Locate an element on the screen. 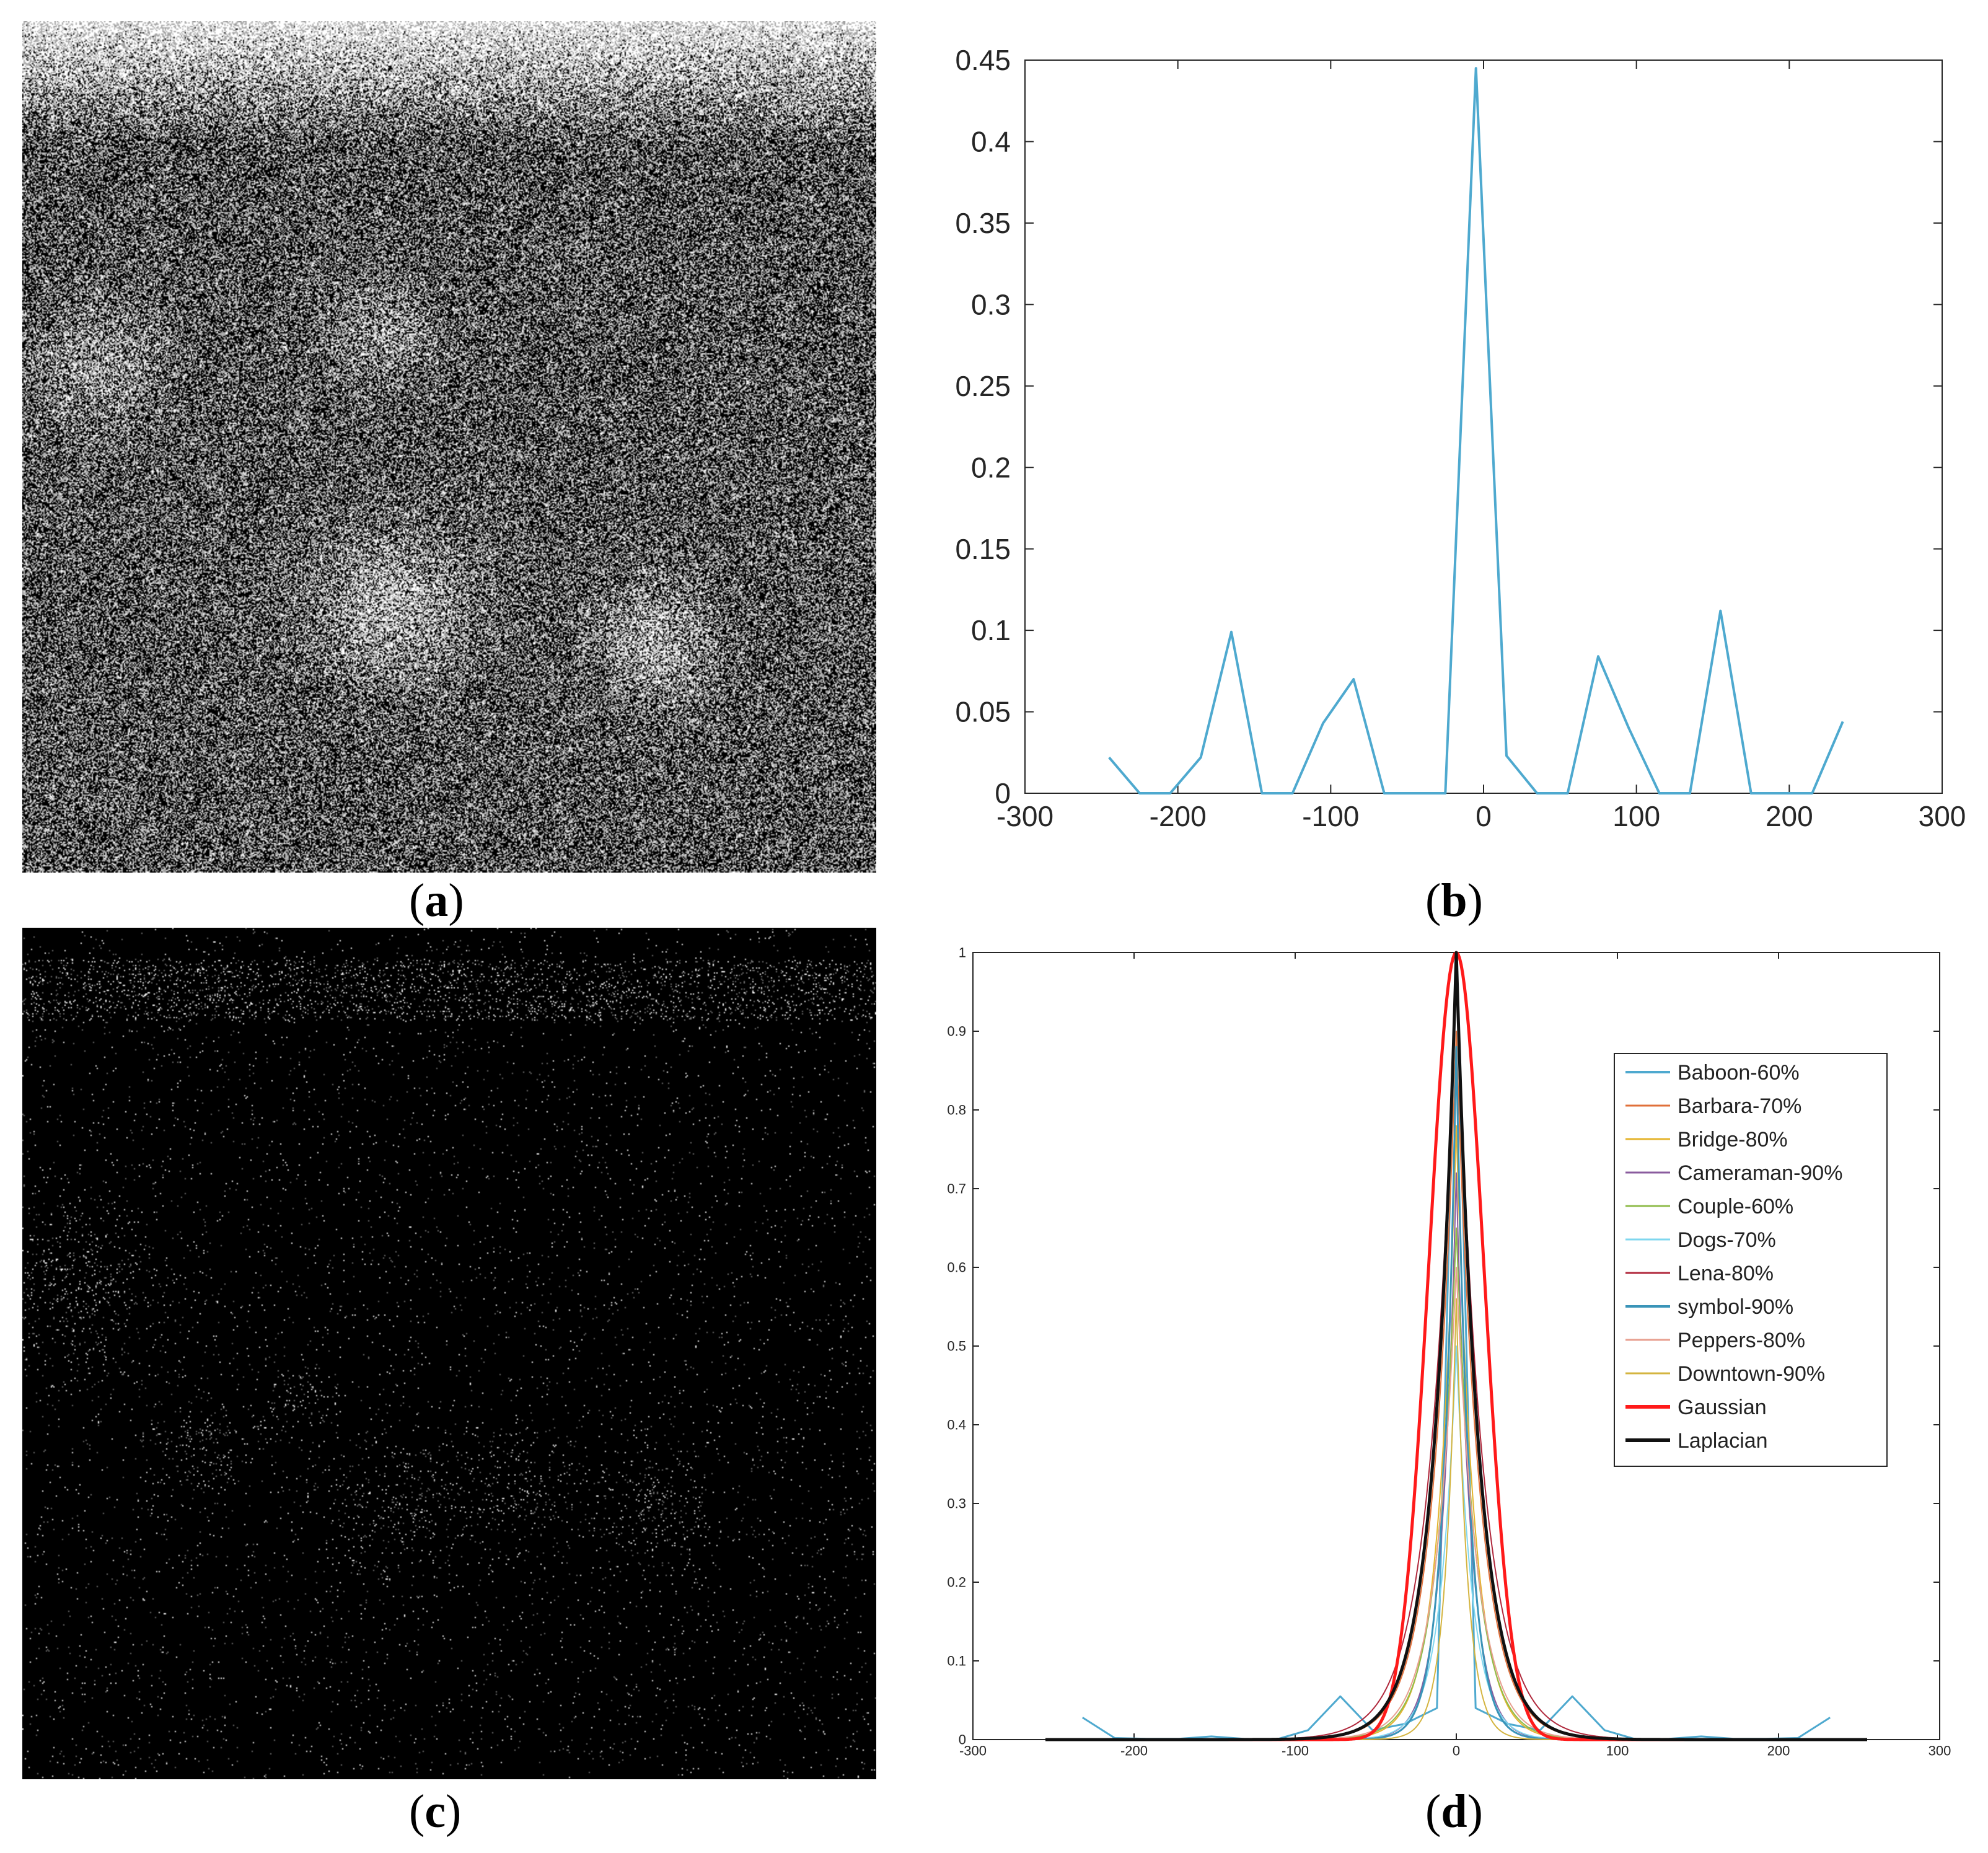  legend-label: Cameraman-90% is located at coordinates (1760, 1173).